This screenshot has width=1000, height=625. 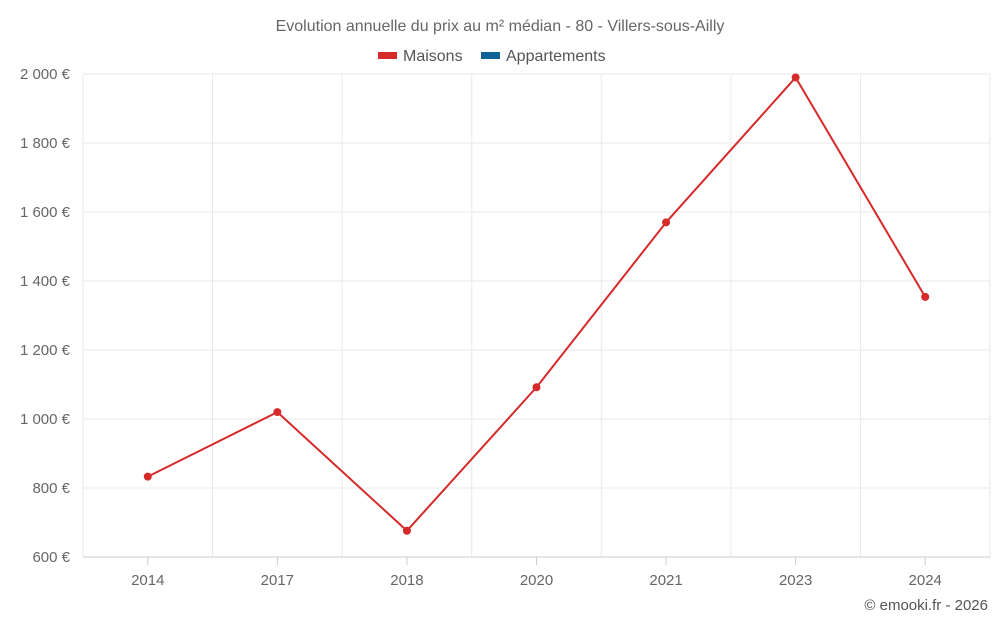 I want to click on legend-item-appartements: Appartements, so click(x=543, y=56).